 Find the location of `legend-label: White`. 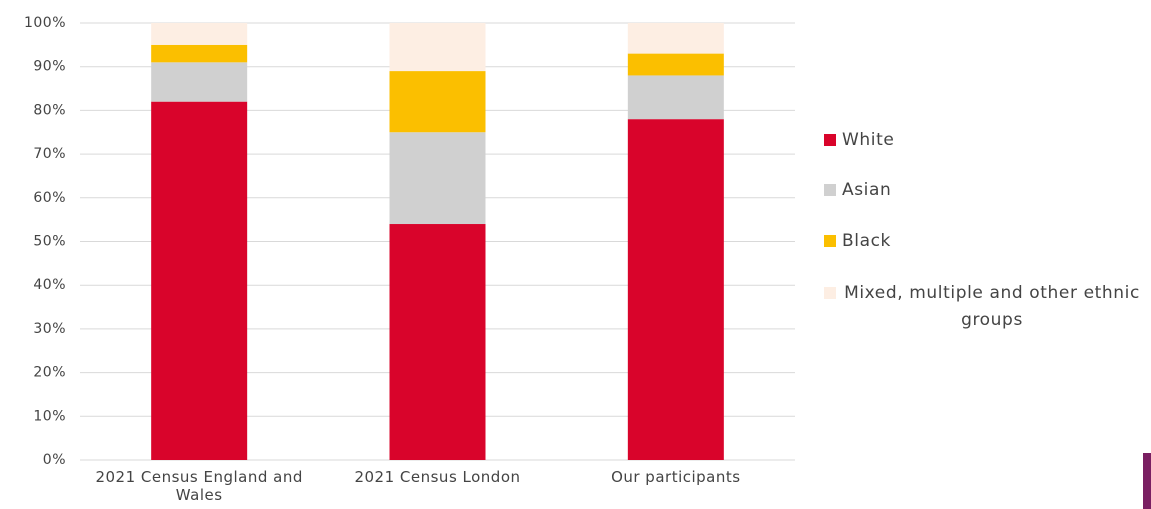

legend-label: White is located at coordinates (868, 140).